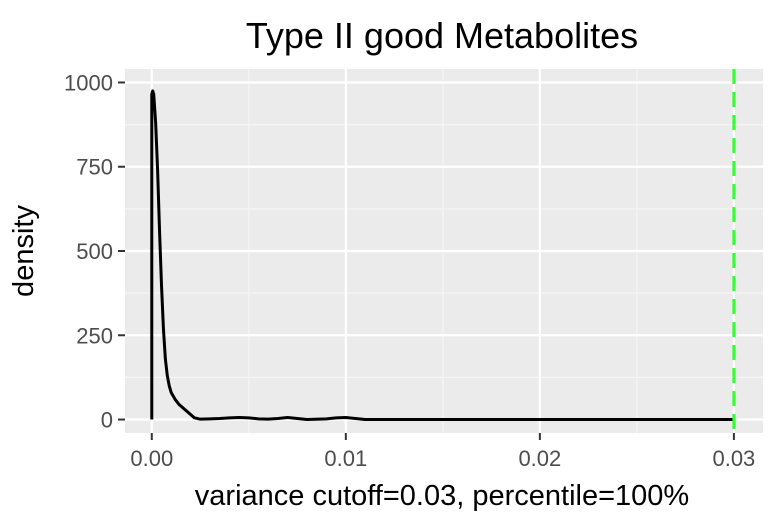 This screenshot has height=522, width=774. I want to click on y-tick-label: 750, so click(94, 167).